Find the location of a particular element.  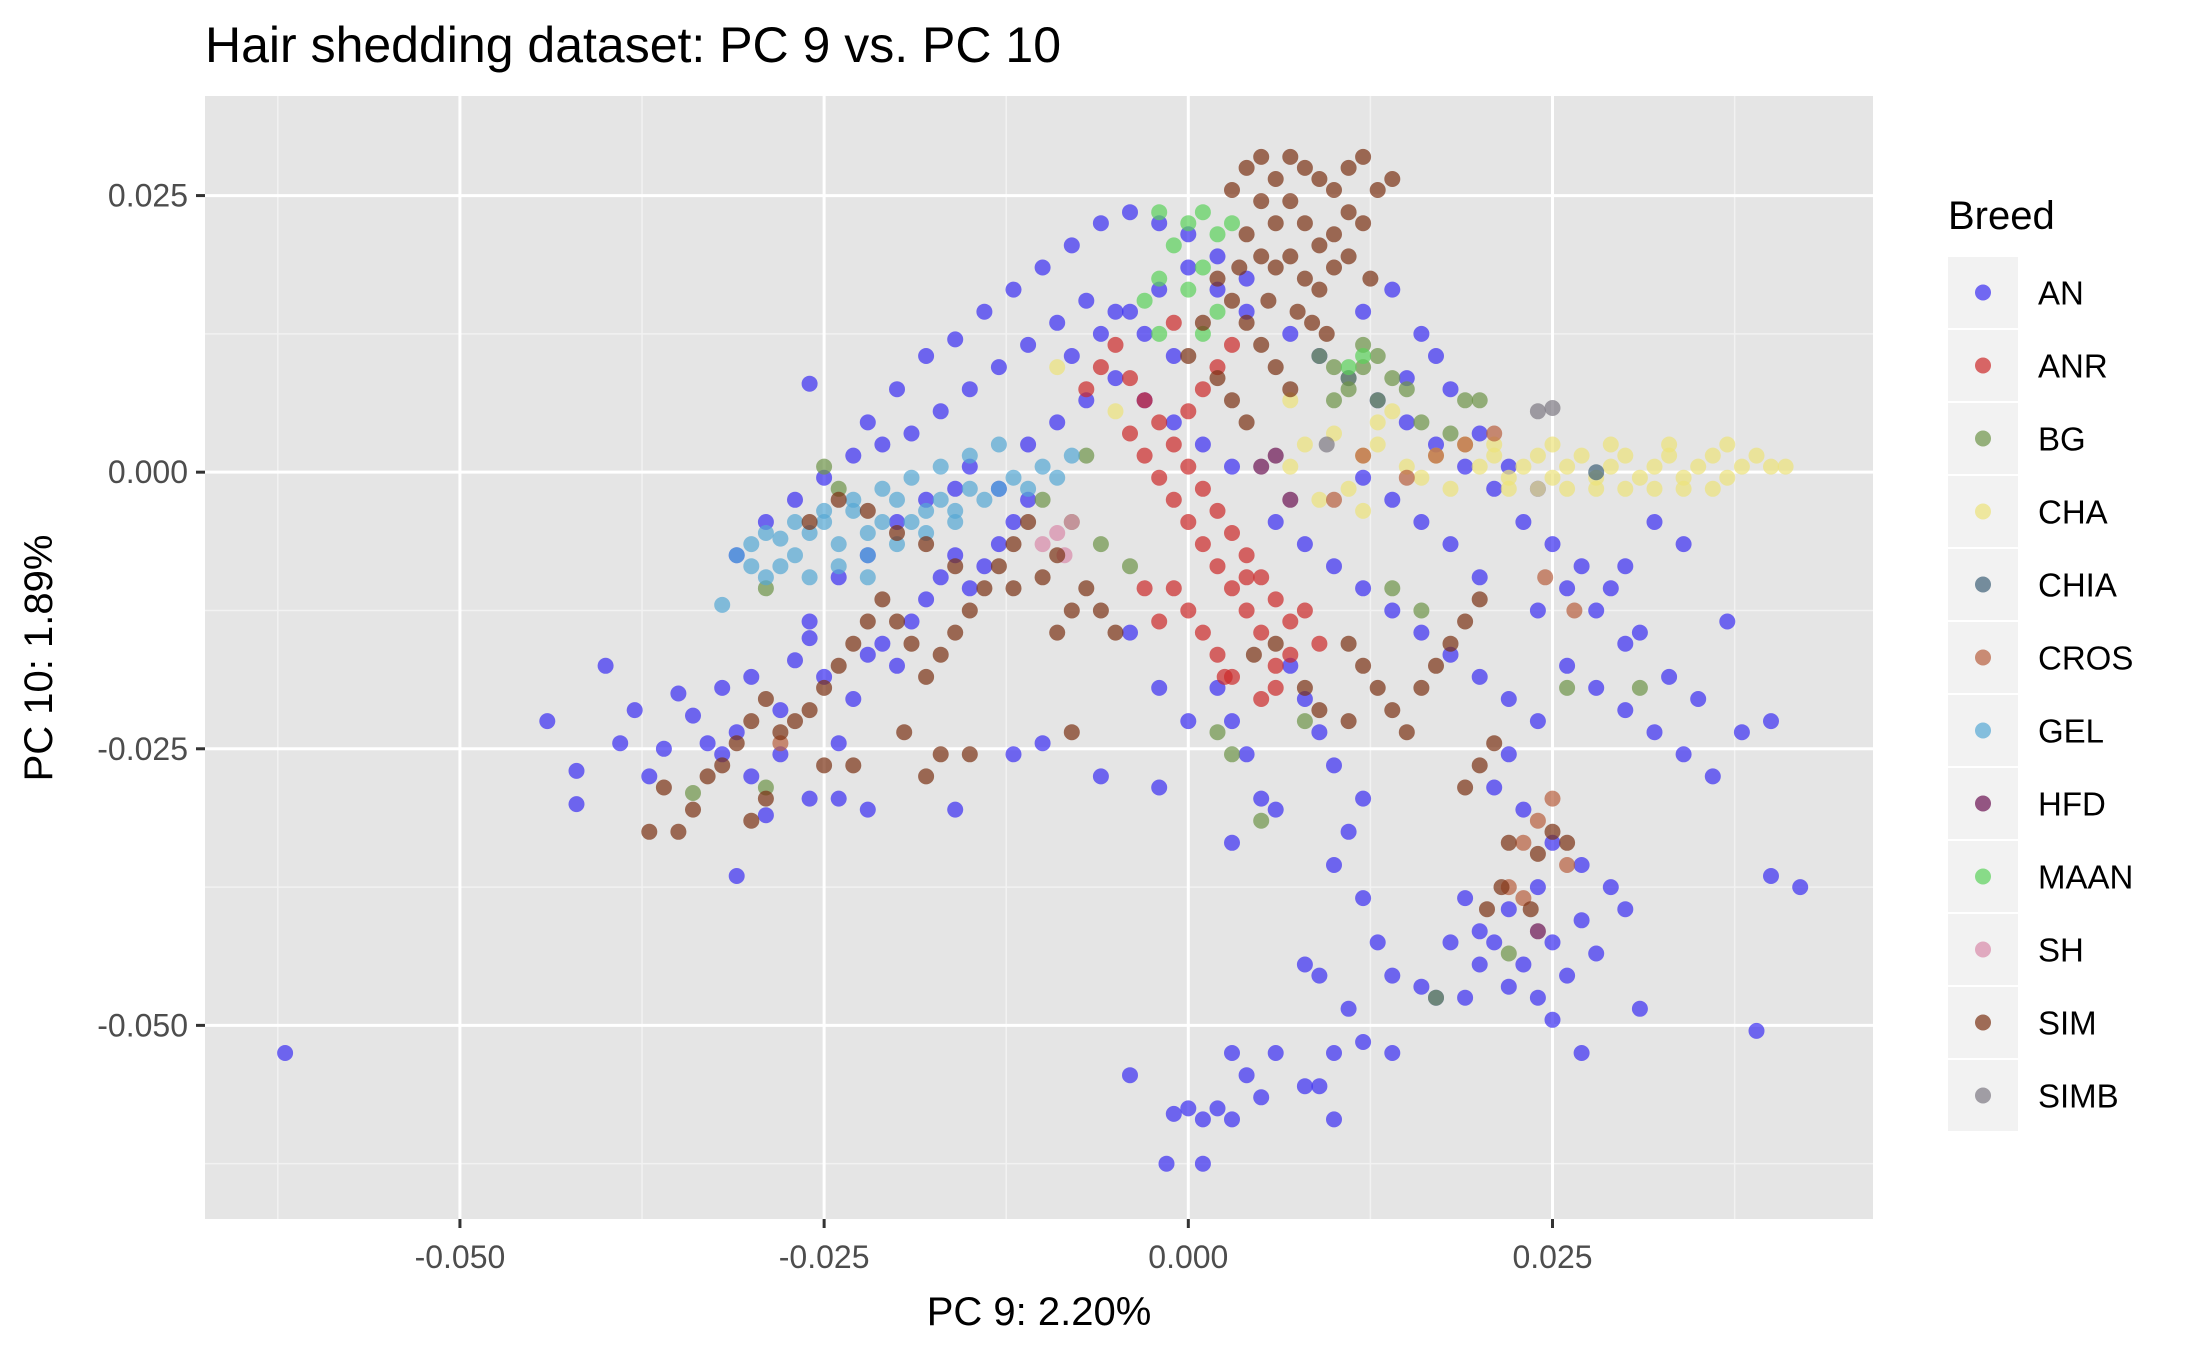

legend-item-cha: CHA is located at coordinates (2028, 511).